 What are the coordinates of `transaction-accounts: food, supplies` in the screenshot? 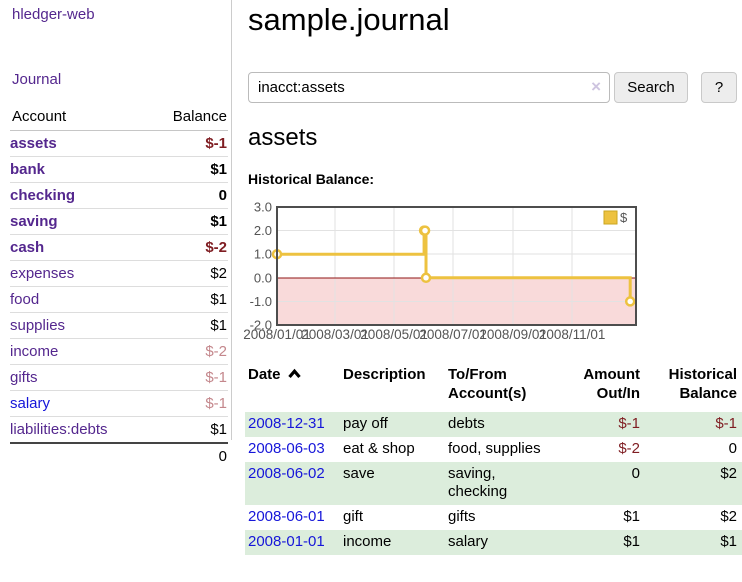 It's located at (494, 448).